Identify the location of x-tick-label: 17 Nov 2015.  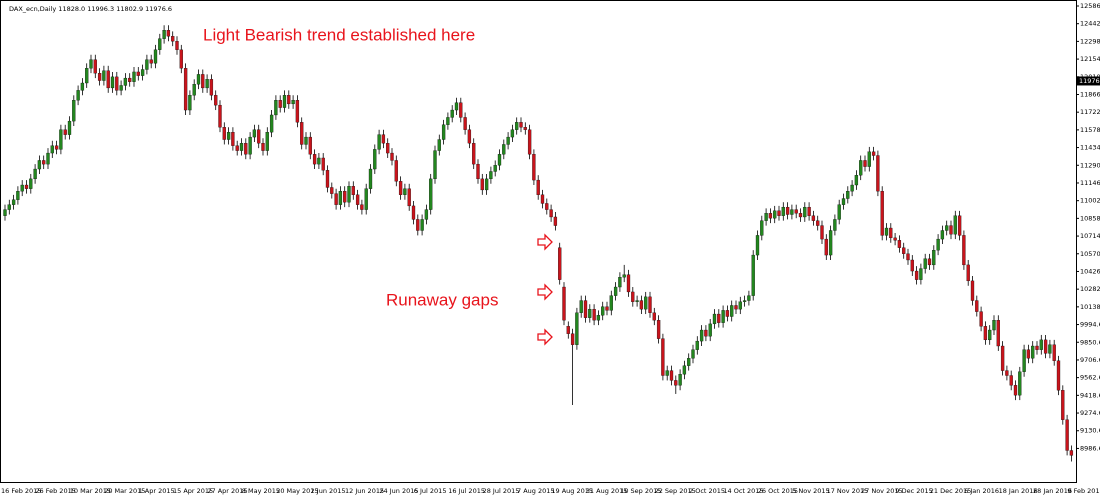
(848, 491).